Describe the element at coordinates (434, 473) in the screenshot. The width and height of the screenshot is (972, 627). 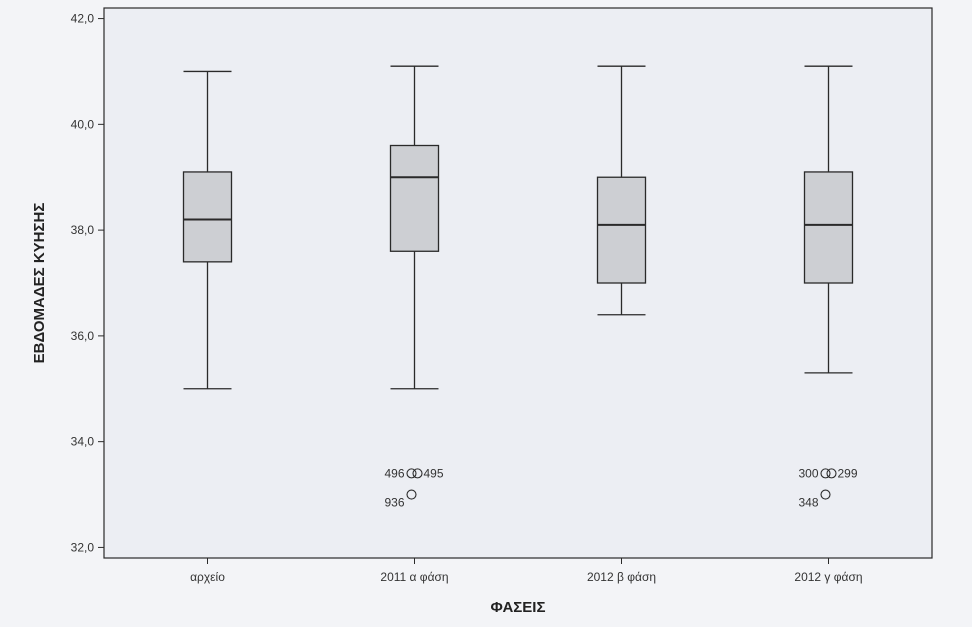
I see `outlier-label: 495` at that location.